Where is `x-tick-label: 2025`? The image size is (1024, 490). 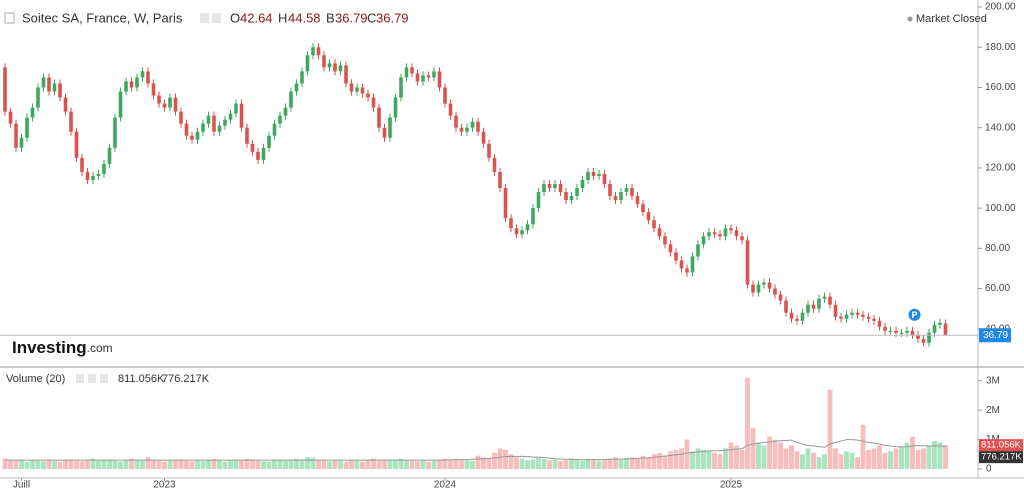
x-tick-label: 2025 is located at coordinates (731, 485).